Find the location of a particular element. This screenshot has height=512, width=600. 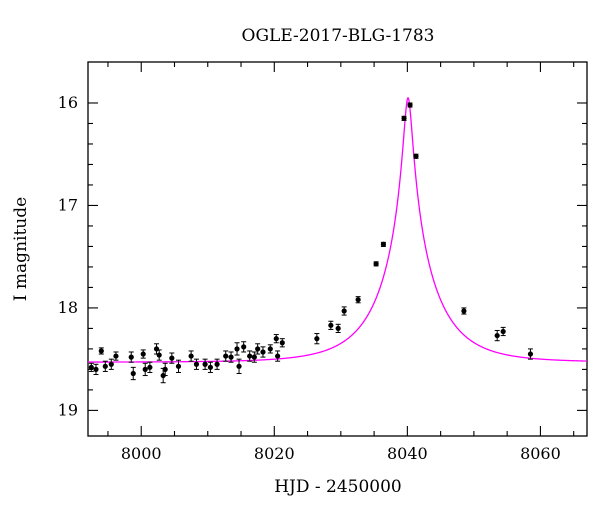

x-tick-label: 8000 is located at coordinates (141, 453).